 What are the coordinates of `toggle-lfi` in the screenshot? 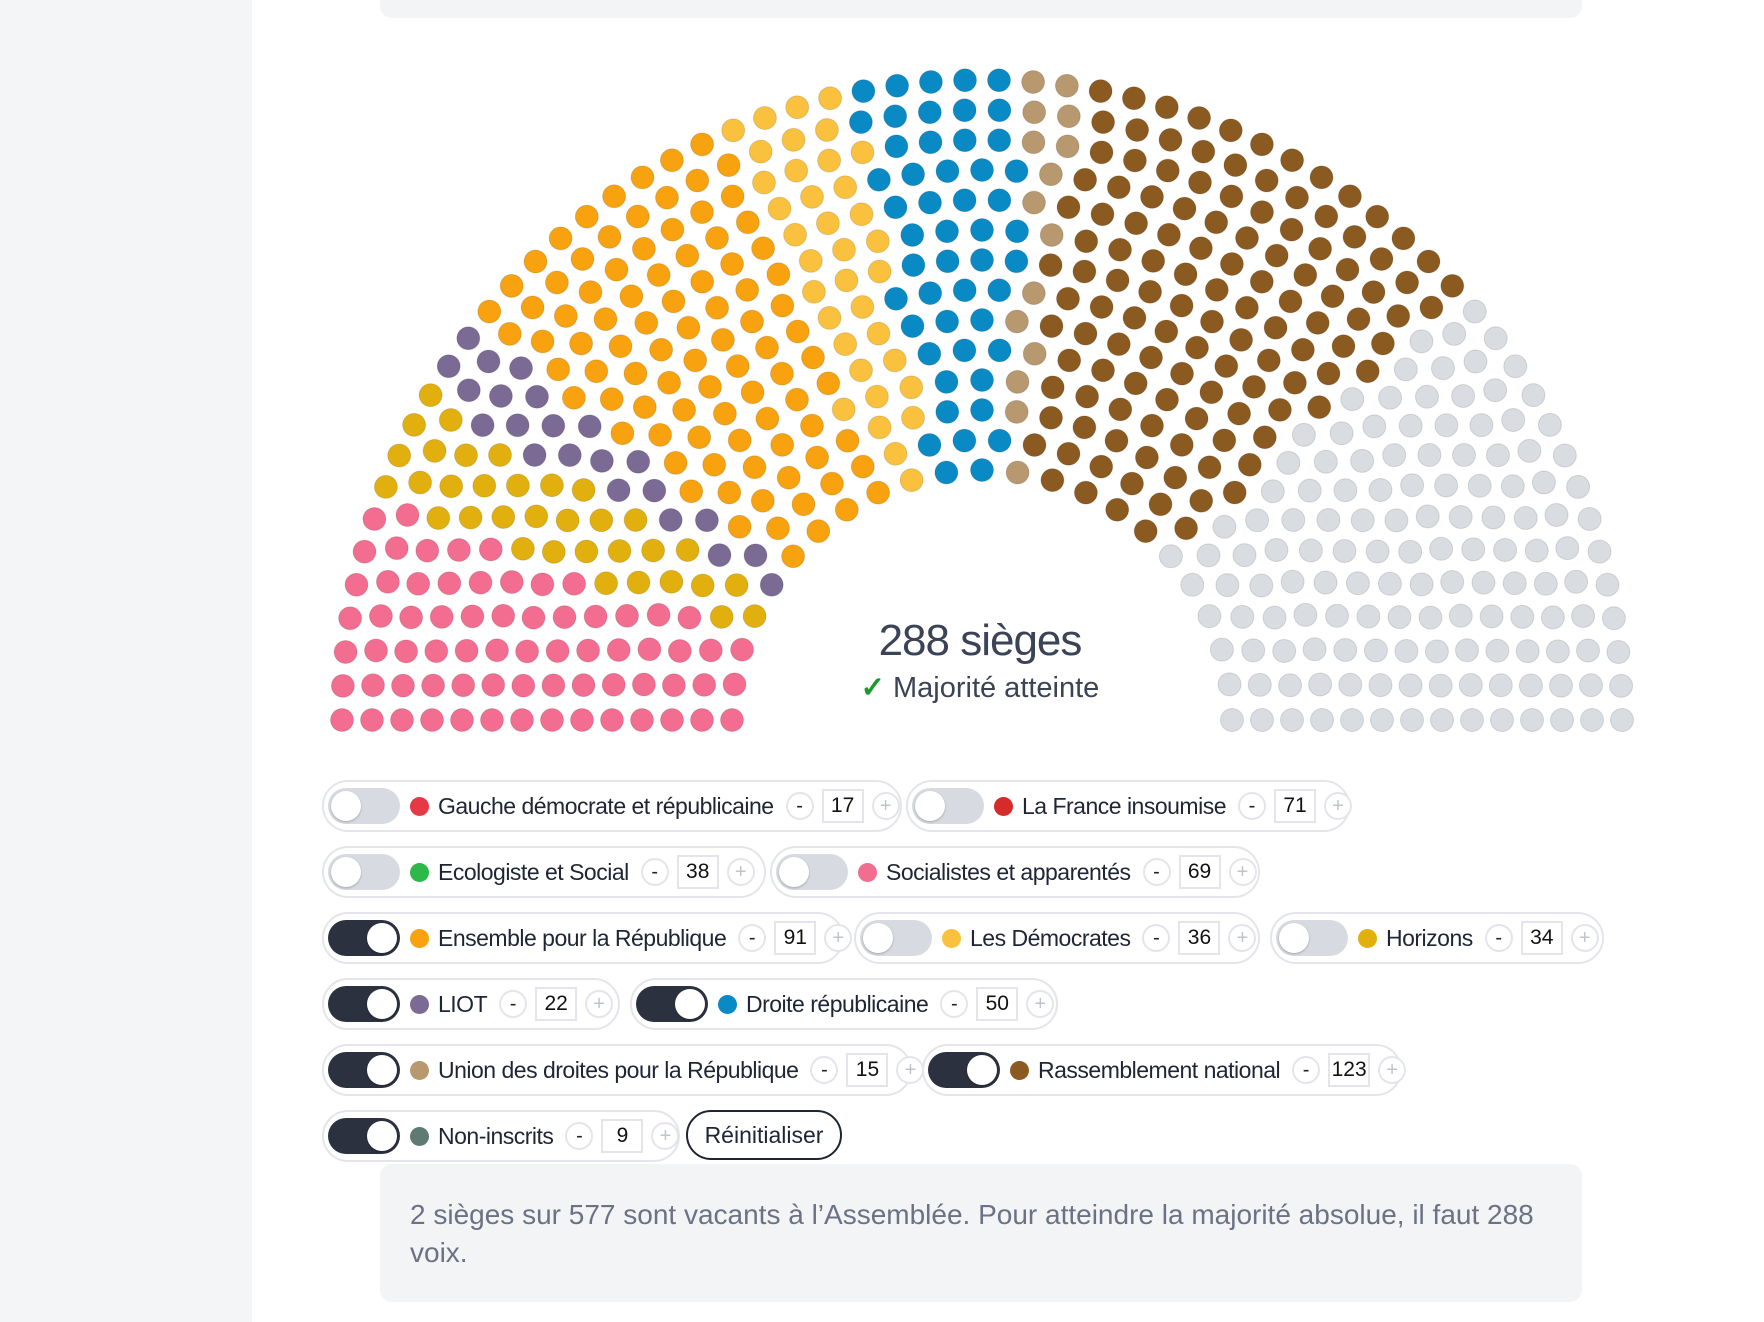 It's located at (948, 806).